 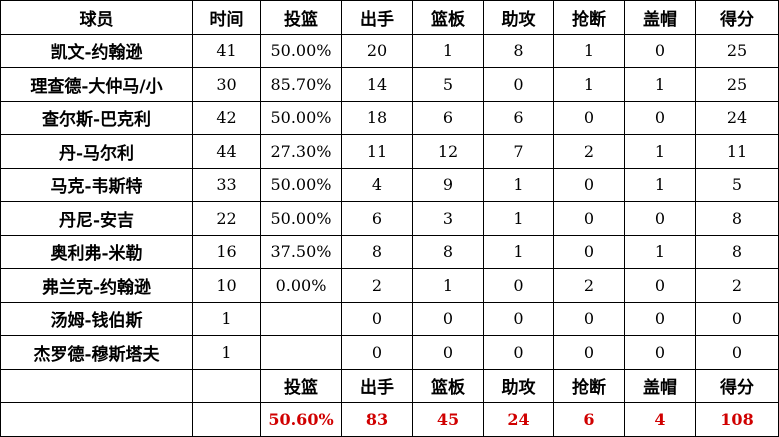 I want to click on table-row: 丹-马尔利 44 27.30% 11 12 7 2 1 11, so click(x=389, y=151).